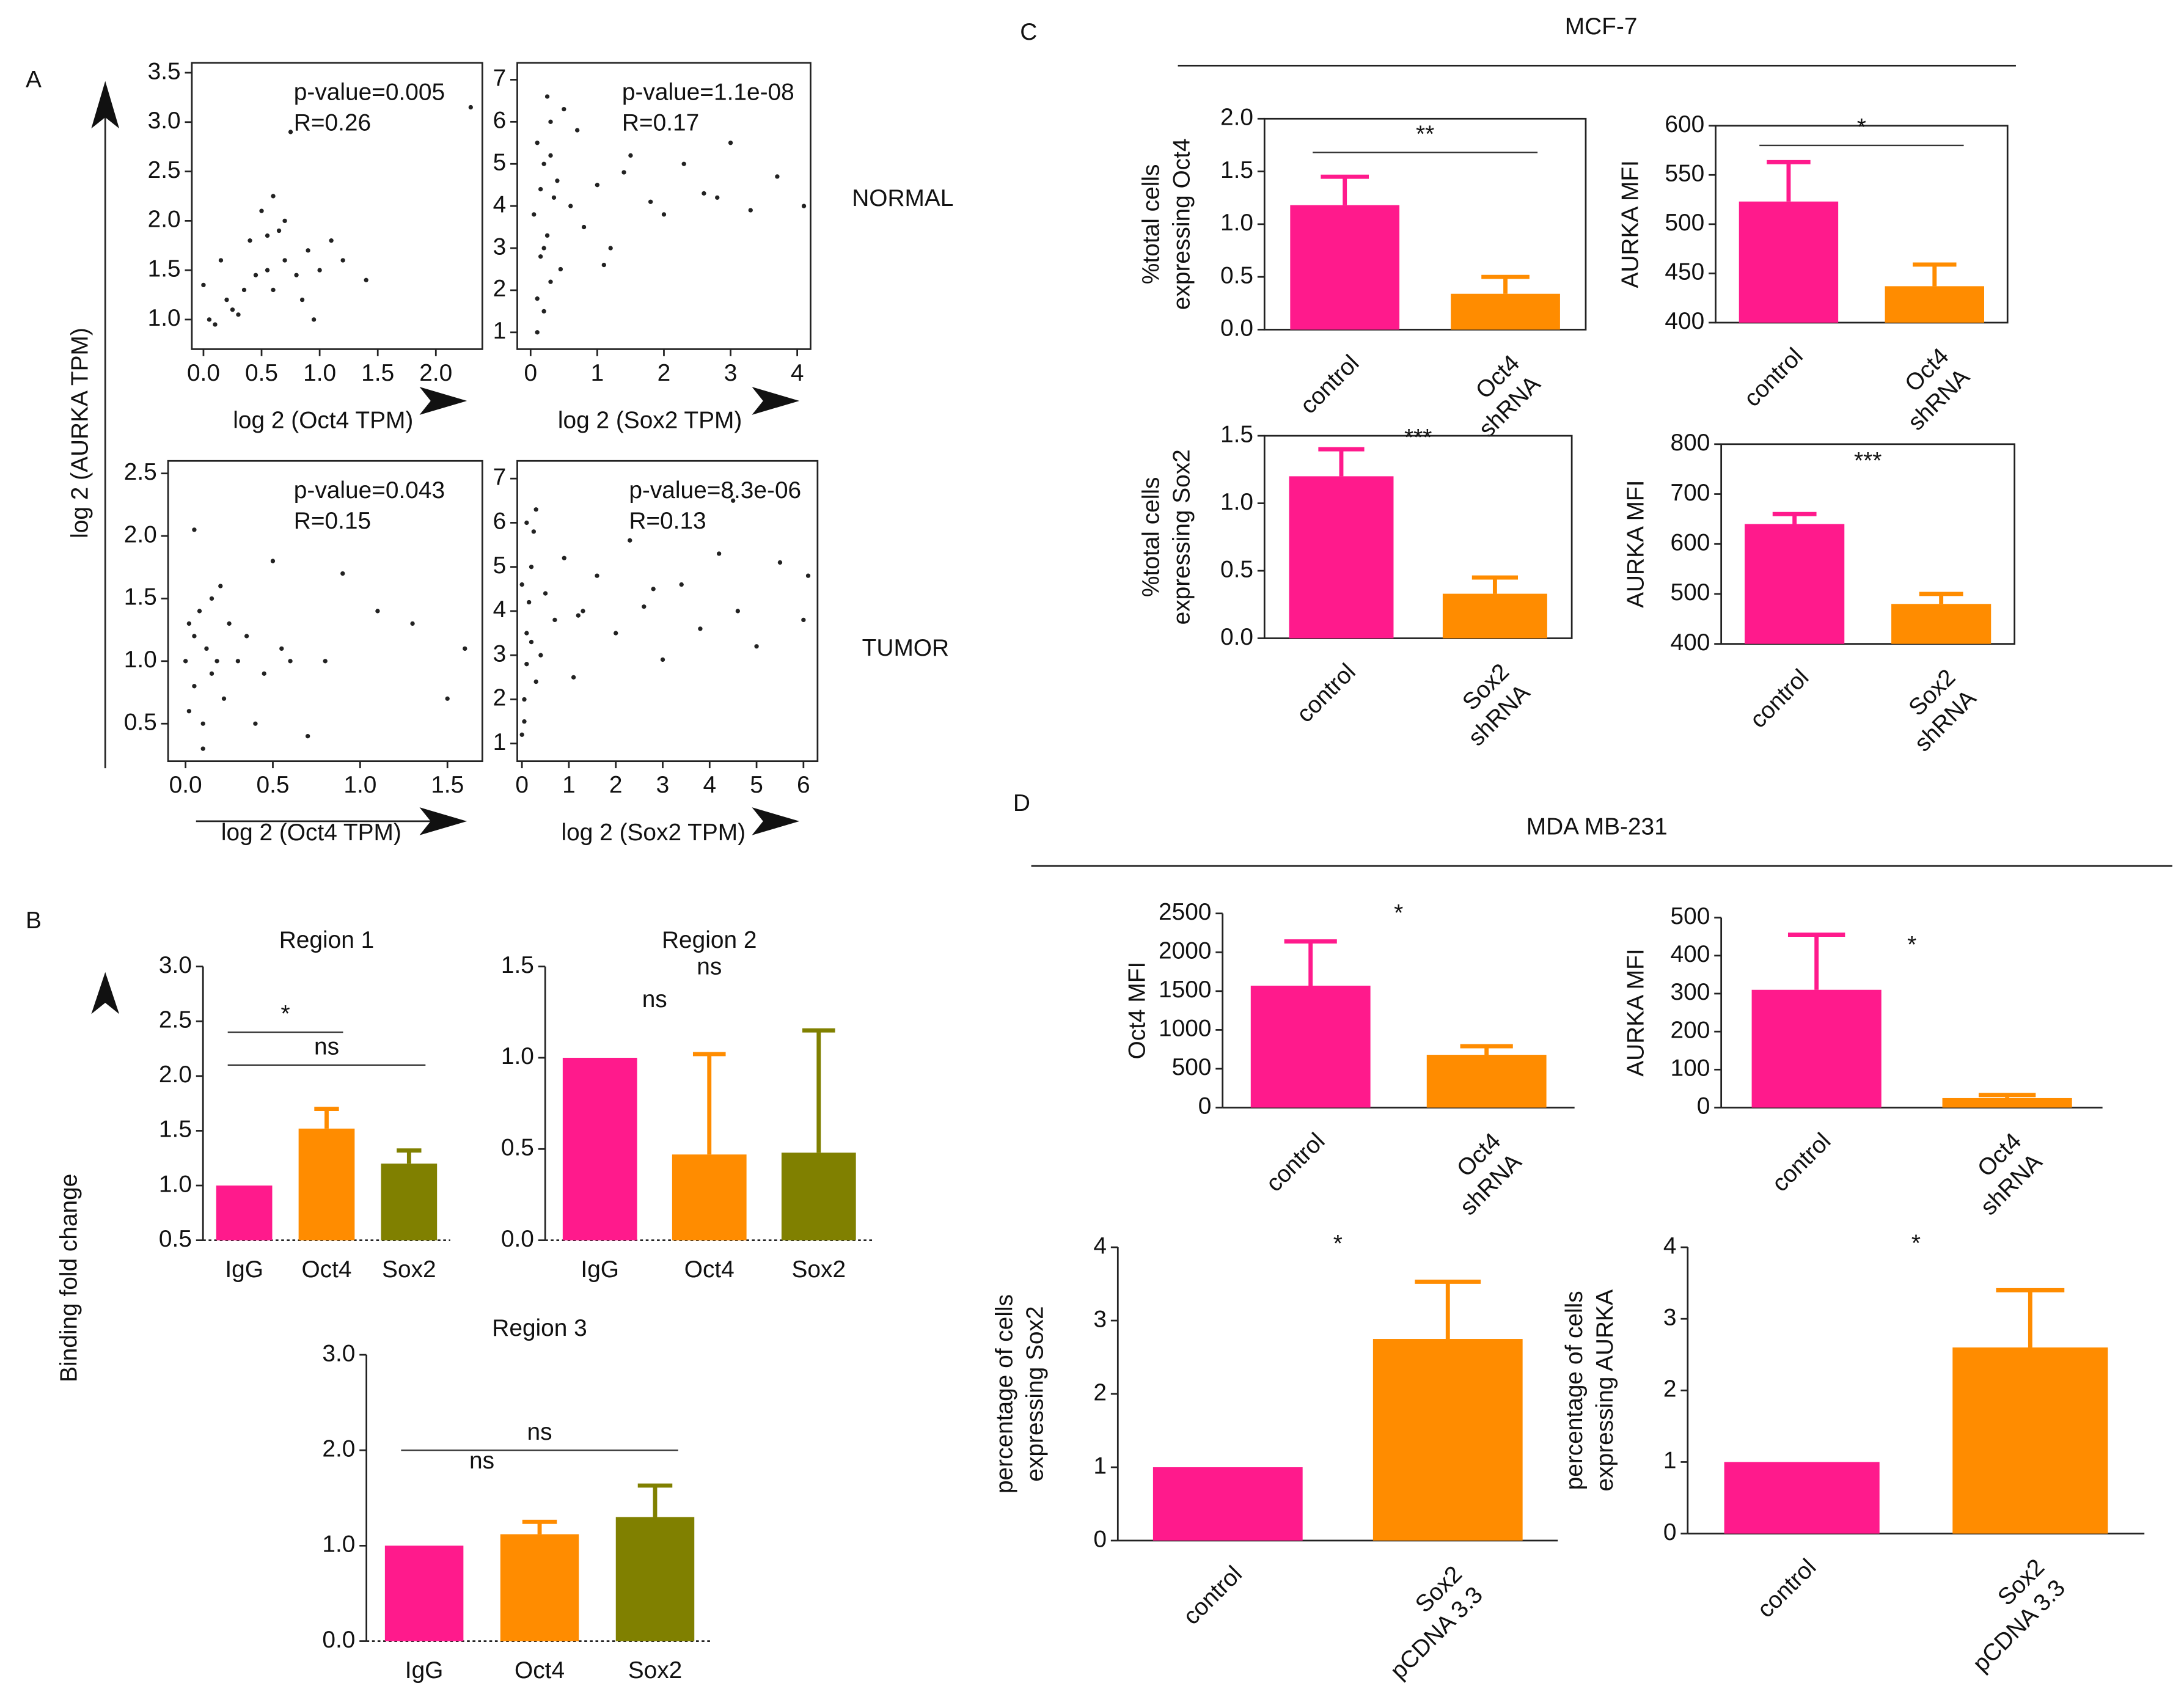  I want to click on significance-label: *, so click(1338, 1244).